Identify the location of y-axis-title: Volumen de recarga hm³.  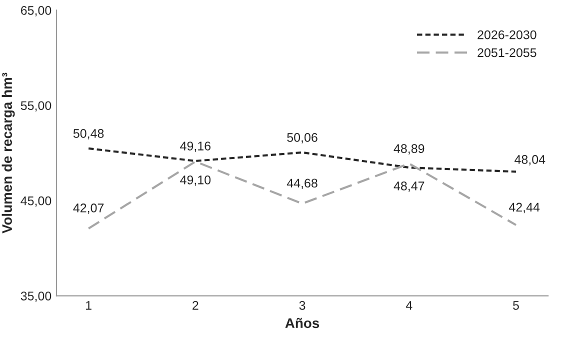
(8, 153).